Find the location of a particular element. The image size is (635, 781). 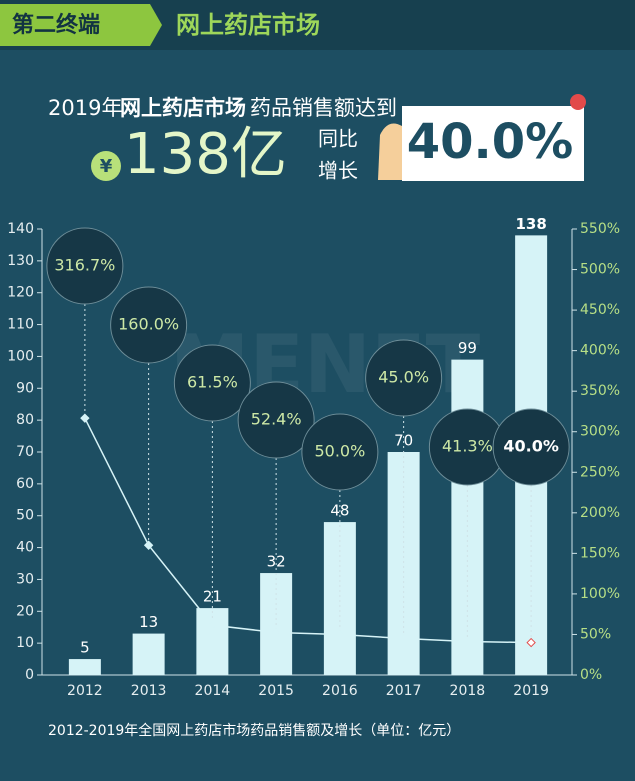

y2-tick-label: 250% is located at coordinates (600, 472).